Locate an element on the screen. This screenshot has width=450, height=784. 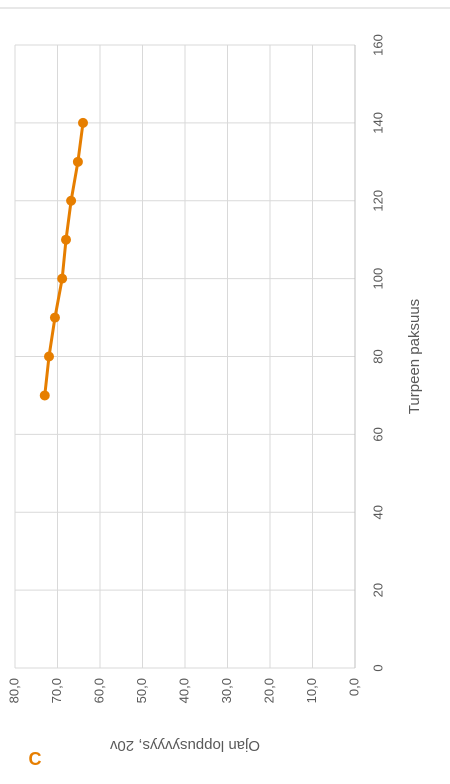
x-tick-label: 0 is located at coordinates (377, 667).